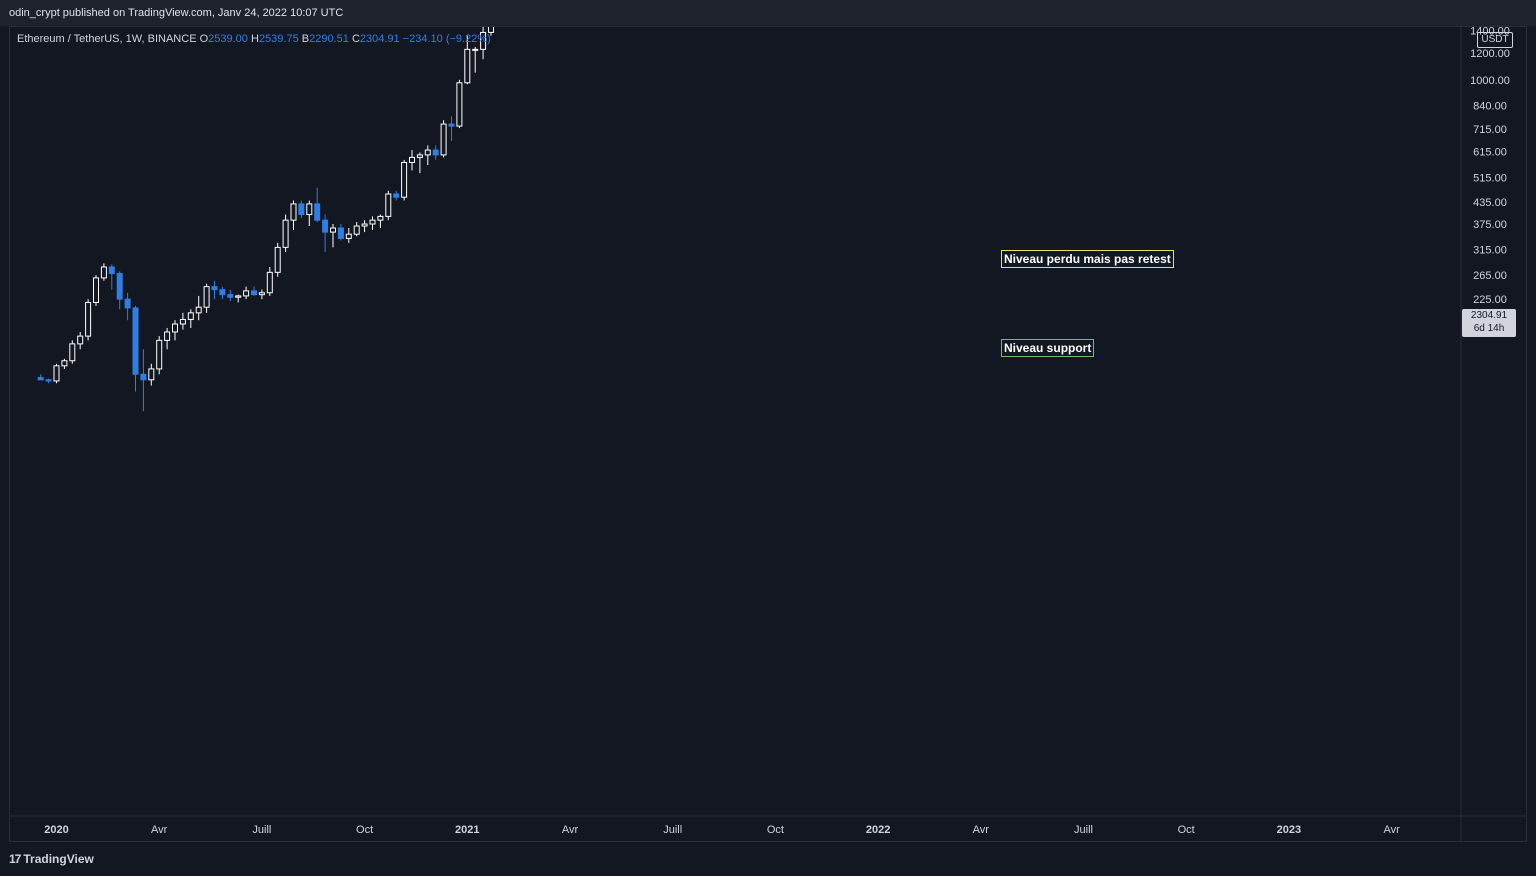 This screenshot has width=1536, height=876. Describe the element at coordinates (228, 39) in the screenshot. I see `open-value: 2539.00` at that location.